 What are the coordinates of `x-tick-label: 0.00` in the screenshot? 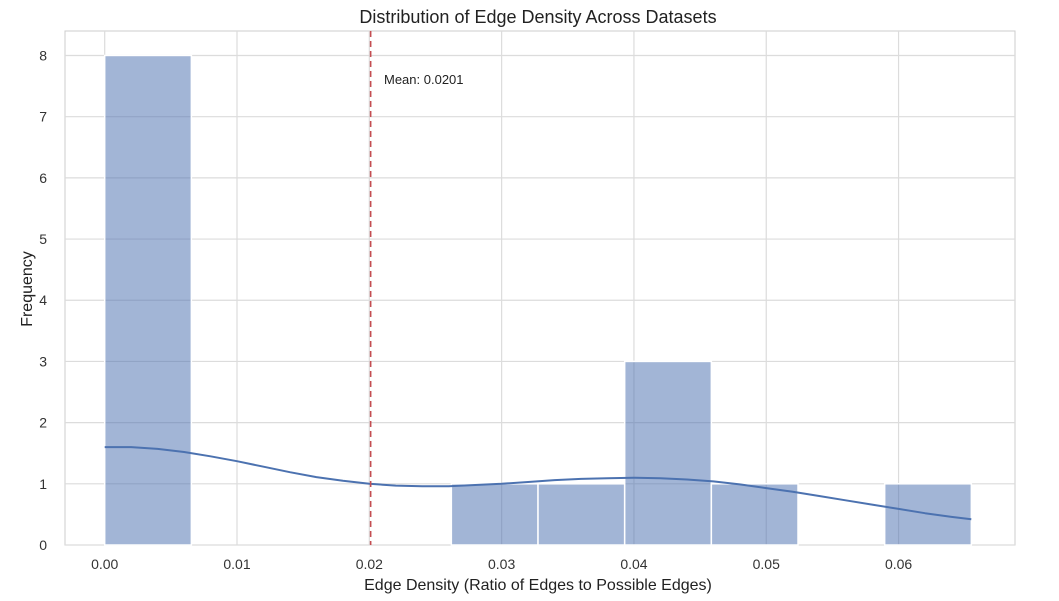 It's located at (104, 564).